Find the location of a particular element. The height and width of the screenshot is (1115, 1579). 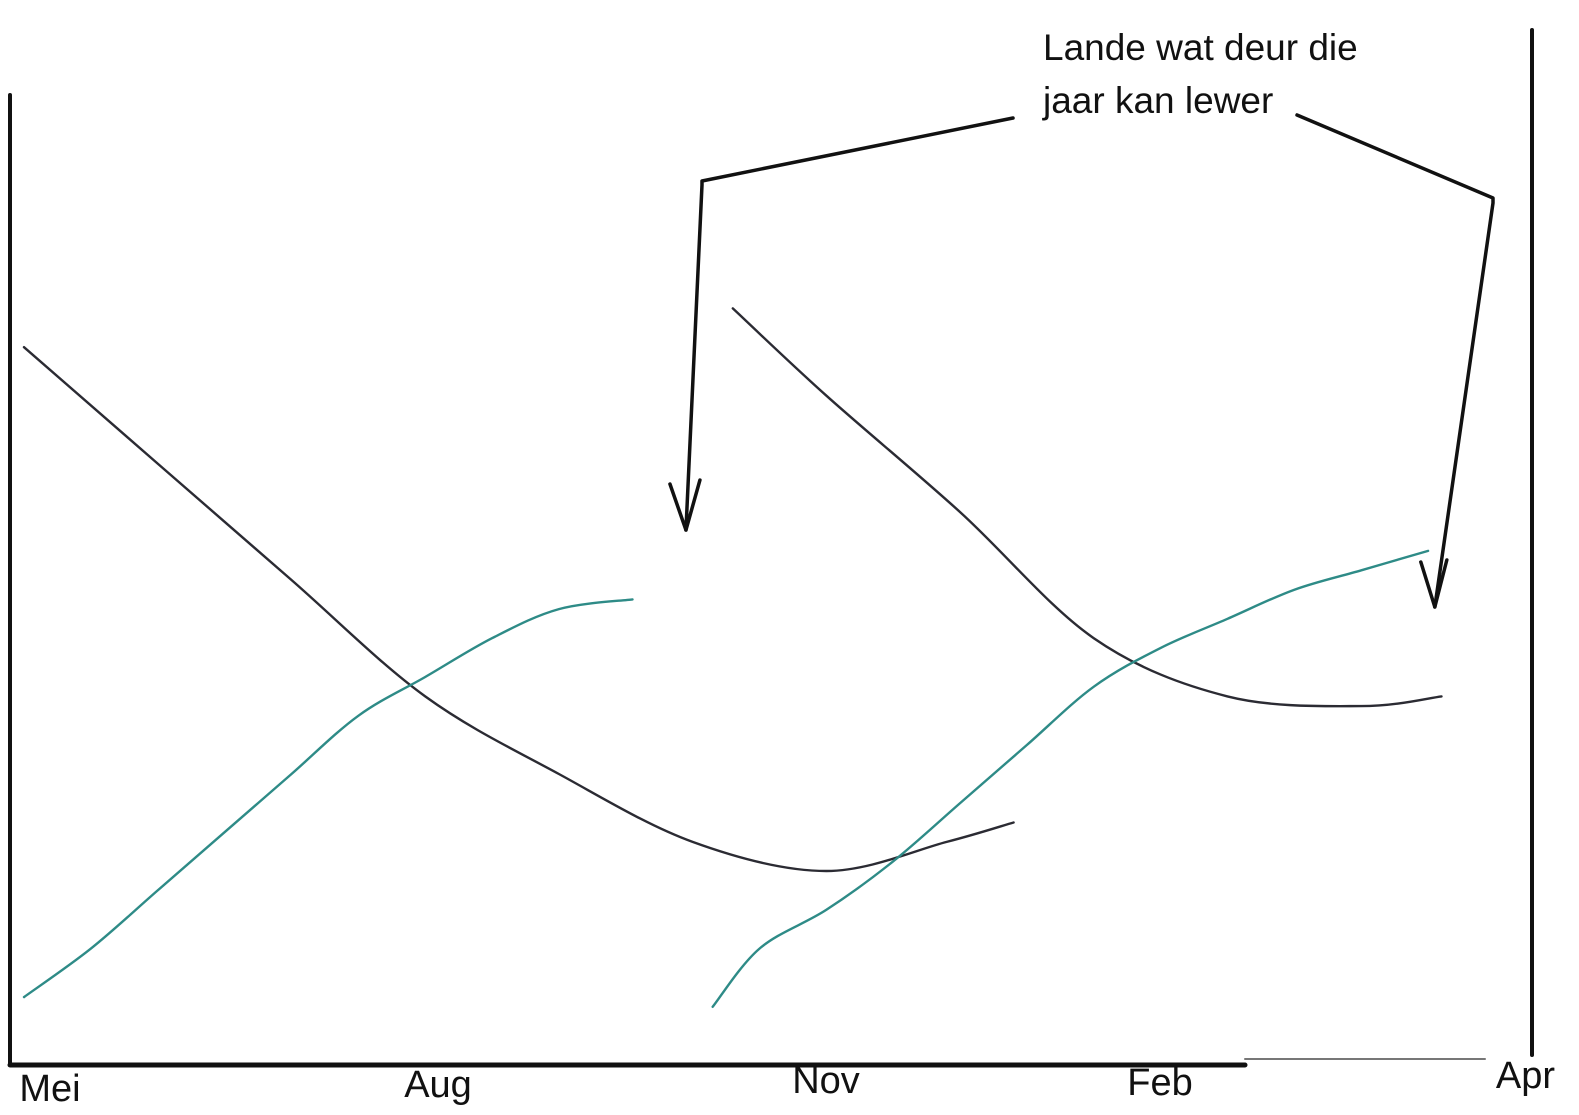

annotation-arrowhead-left is located at coordinates (685, 505).